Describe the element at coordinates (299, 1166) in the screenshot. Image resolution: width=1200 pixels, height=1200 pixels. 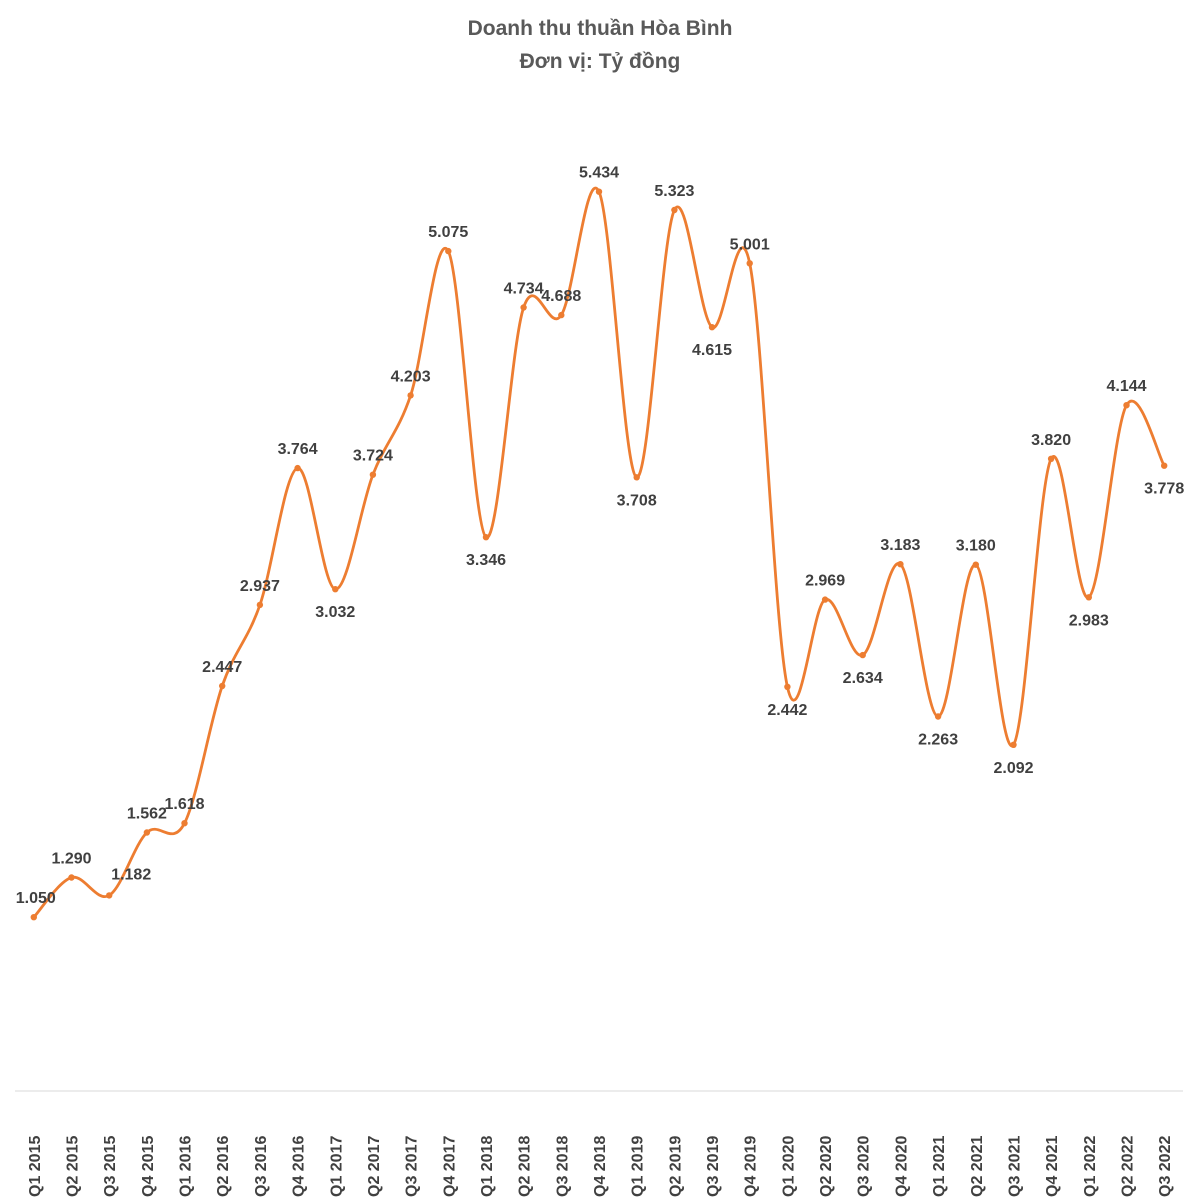
I see `x-tick-label: Q4 2016` at that location.